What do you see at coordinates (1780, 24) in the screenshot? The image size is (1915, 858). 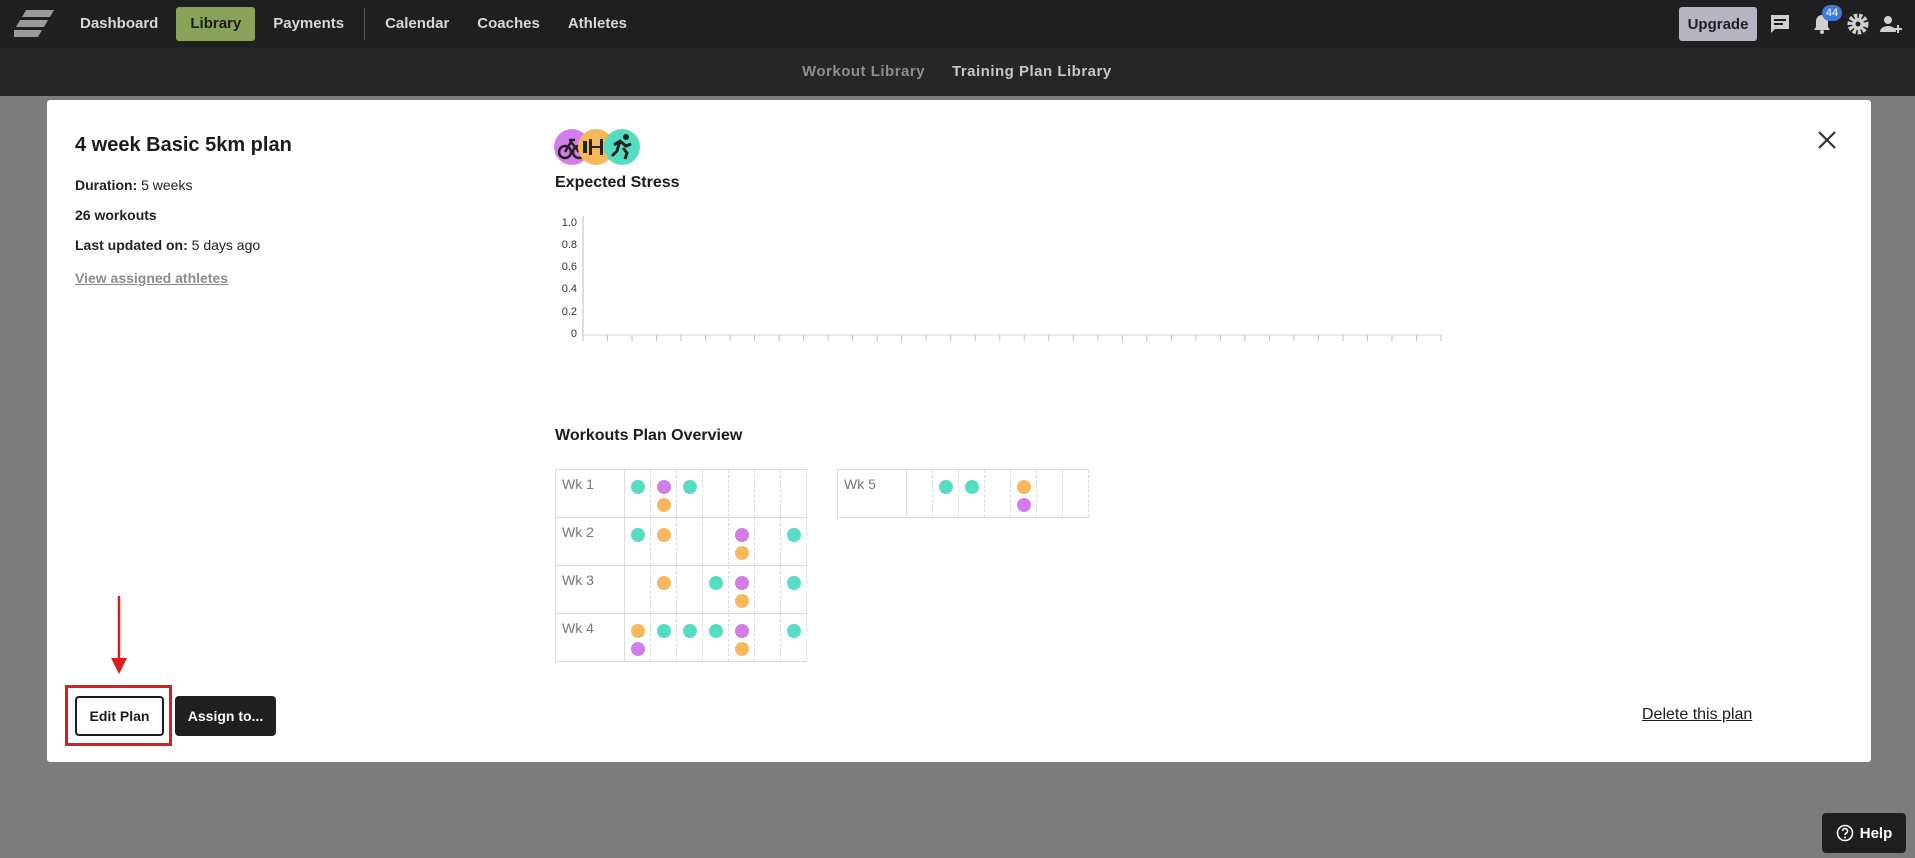 I see `chat-icon` at bounding box center [1780, 24].